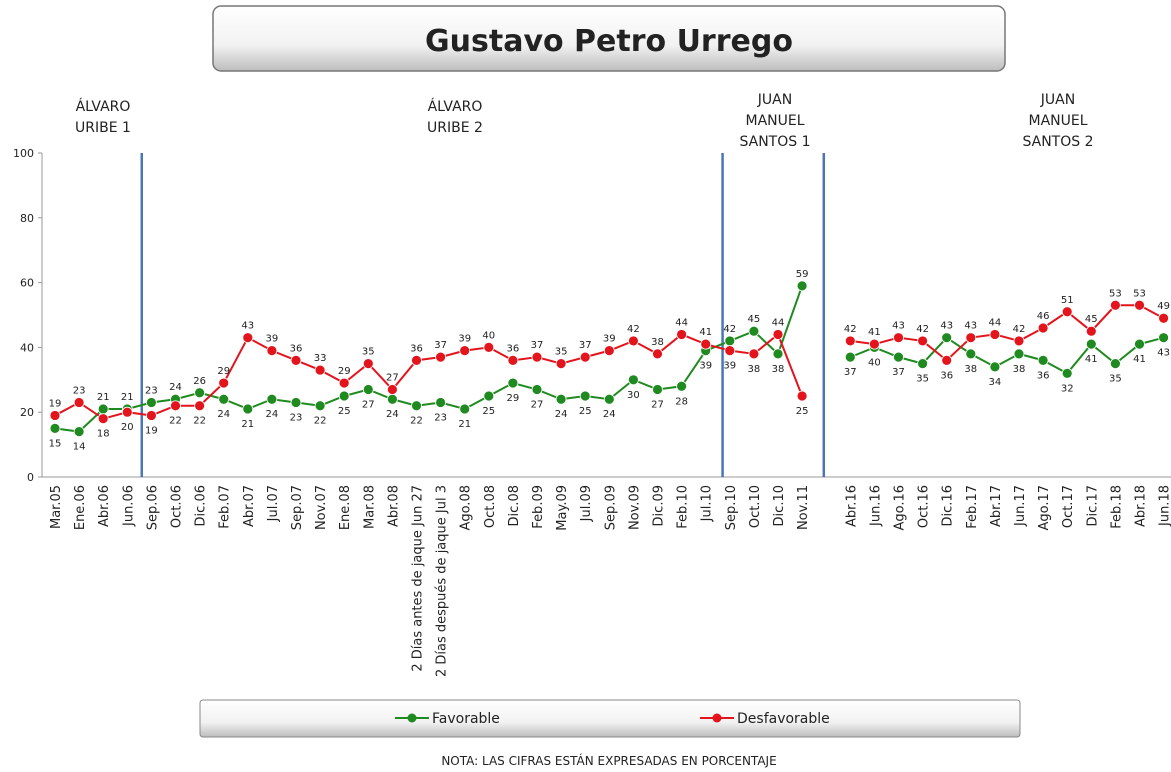 The height and width of the screenshot is (772, 1171). Describe the element at coordinates (754, 319) in the screenshot. I see `data-label: 45` at that location.